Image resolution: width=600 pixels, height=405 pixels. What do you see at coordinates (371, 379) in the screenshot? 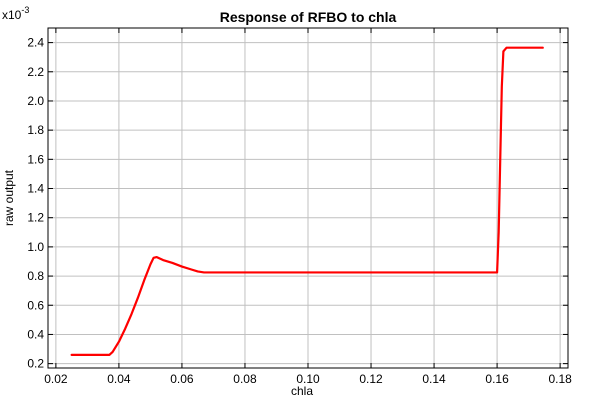
I see `x-tick-label: 0.12` at bounding box center [371, 379].